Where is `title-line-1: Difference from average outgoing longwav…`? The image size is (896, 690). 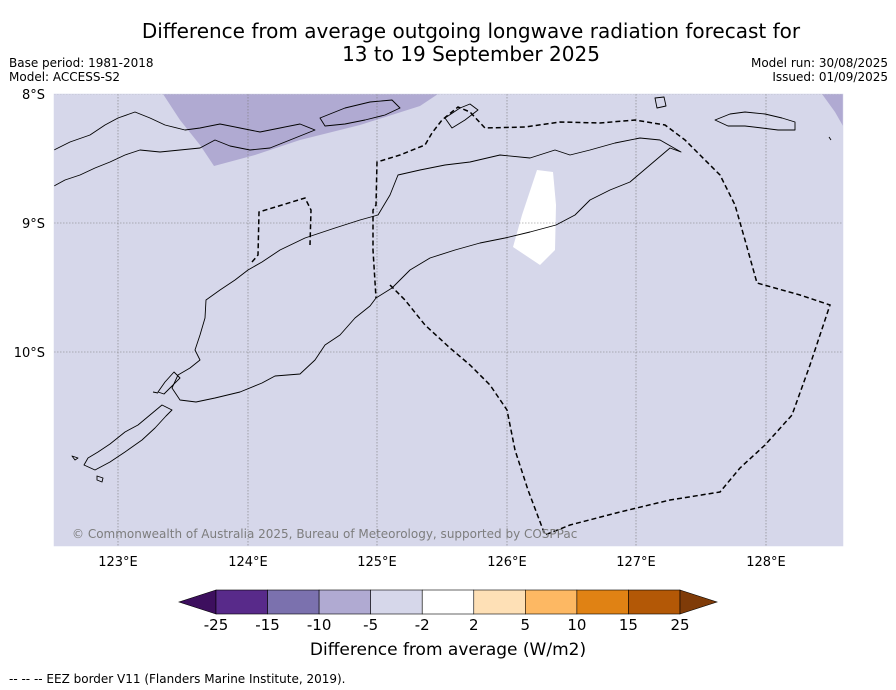 title-line-1: Difference from average outgoing longwav… is located at coordinates (471, 31).